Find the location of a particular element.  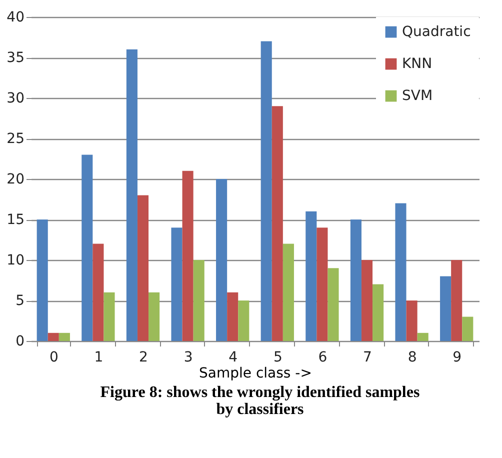

y-tick-label: 40 is located at coordinates (15, 18).